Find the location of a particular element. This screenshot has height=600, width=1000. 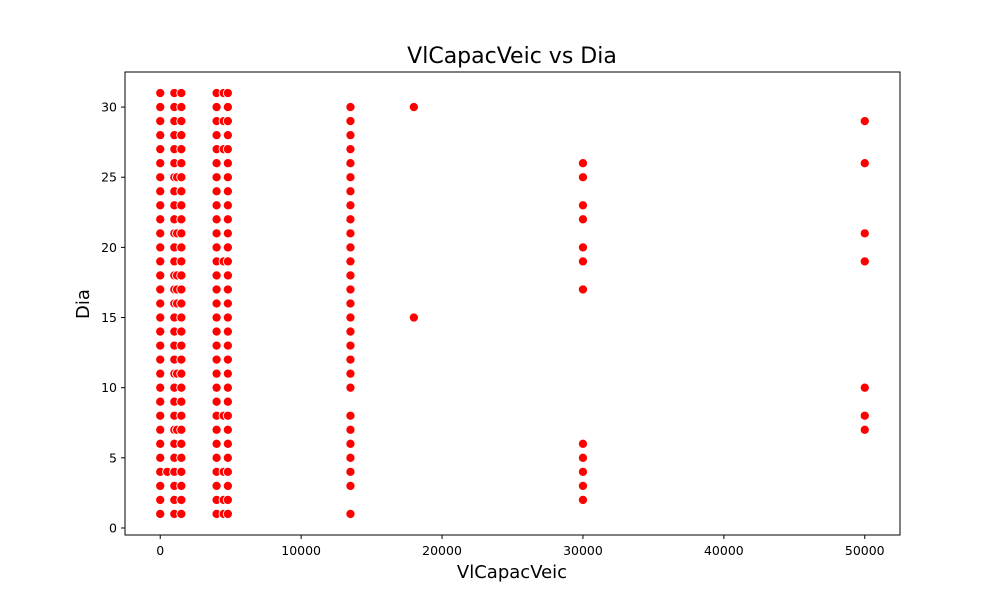

y-axis-ticks: 0 5 10 15 20 25 30 is located at coordinates (113, 317).